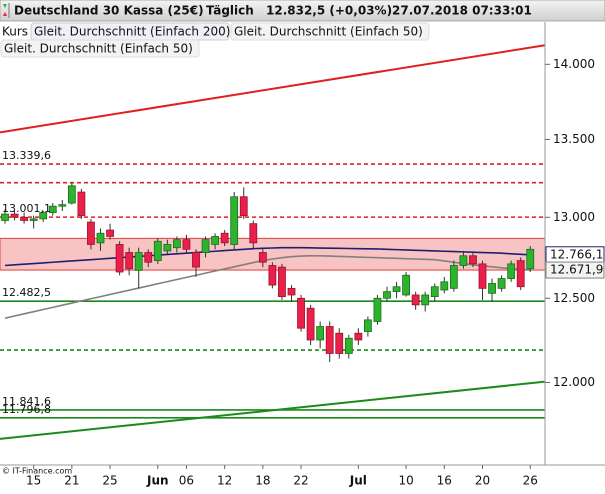  I want to click on x-tick-label: 22, so click(300, 481).